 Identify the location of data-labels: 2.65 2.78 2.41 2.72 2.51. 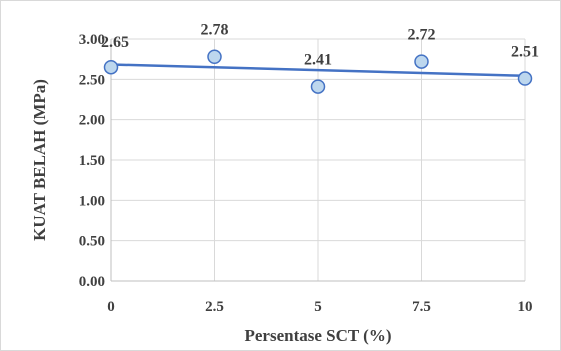
(320, 45).